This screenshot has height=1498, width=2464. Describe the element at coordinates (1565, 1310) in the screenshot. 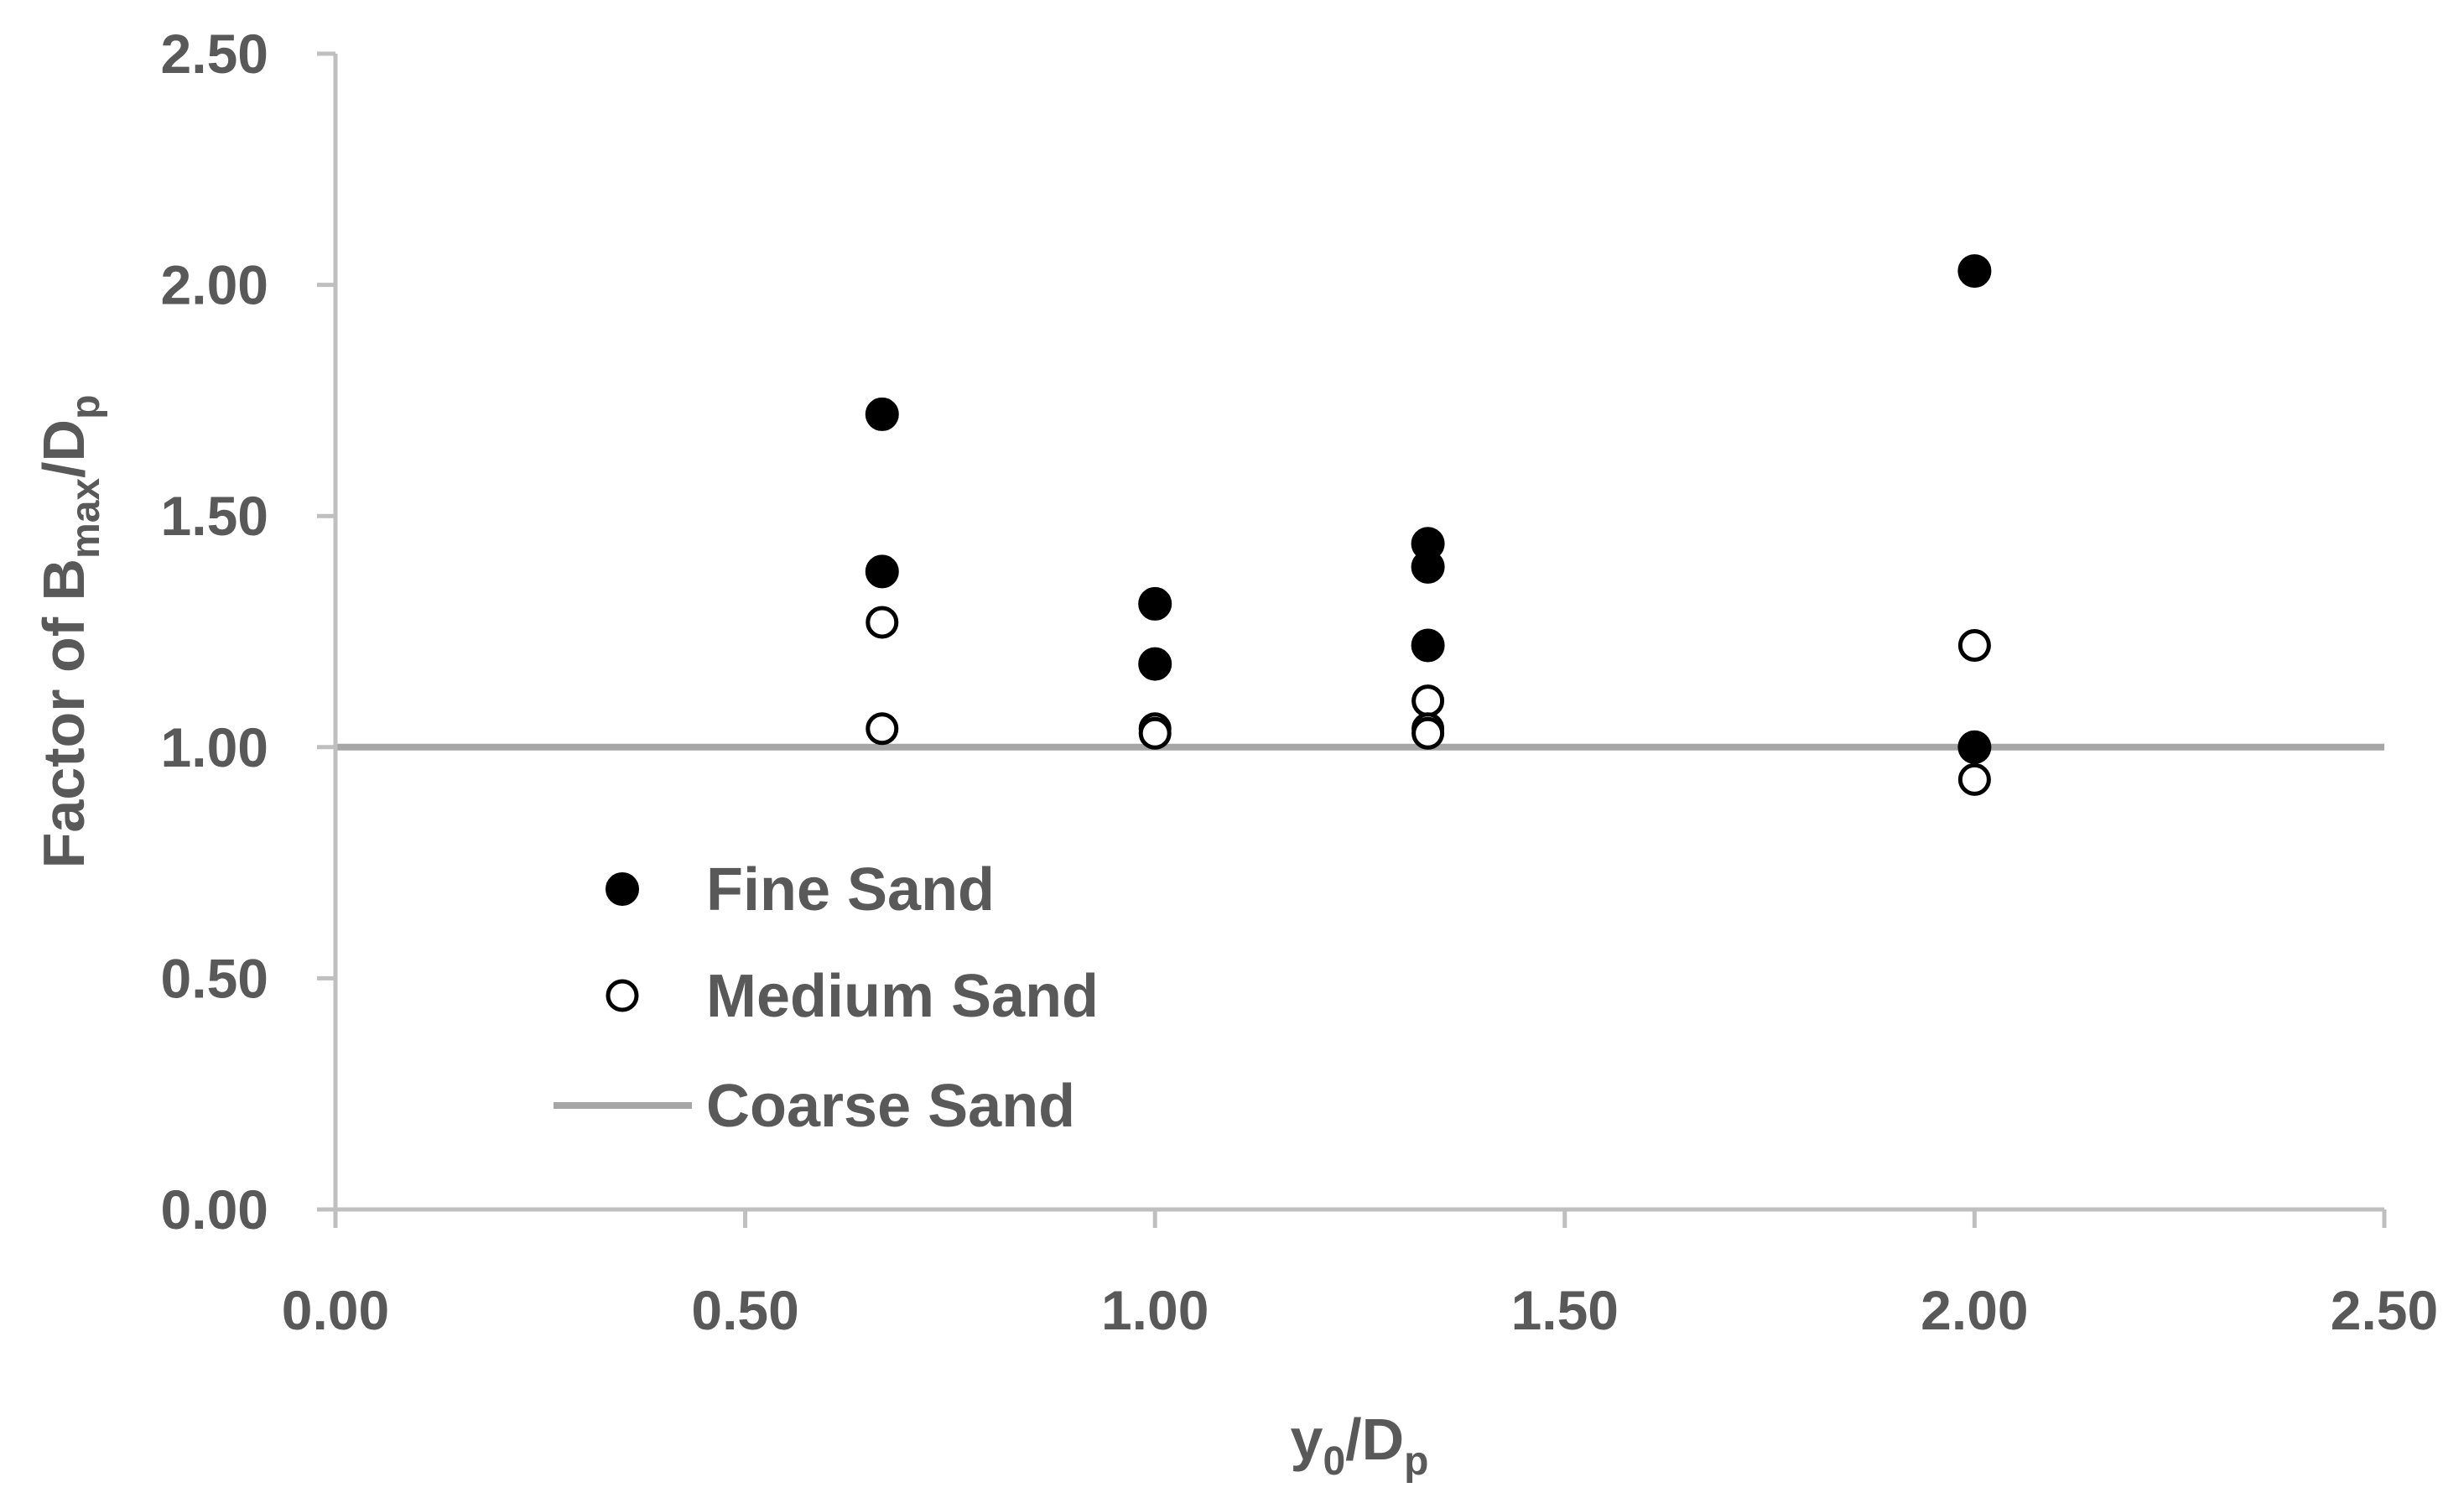

I see `x-tick-label: 1.50` at that location.